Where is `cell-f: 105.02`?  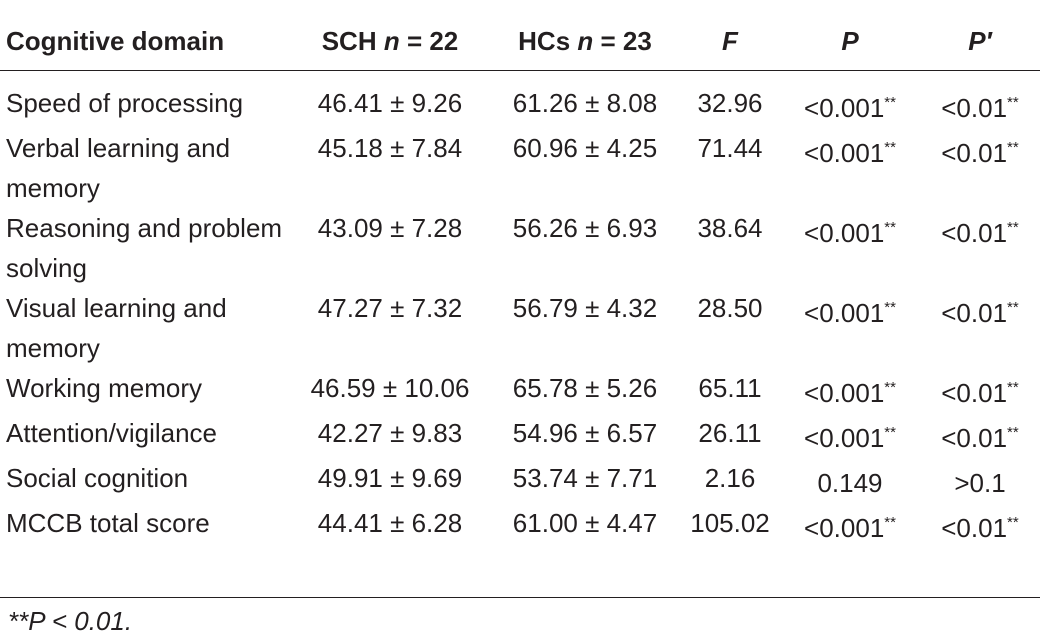
cell-f: 105.02 is located at coordinates (730, 523).